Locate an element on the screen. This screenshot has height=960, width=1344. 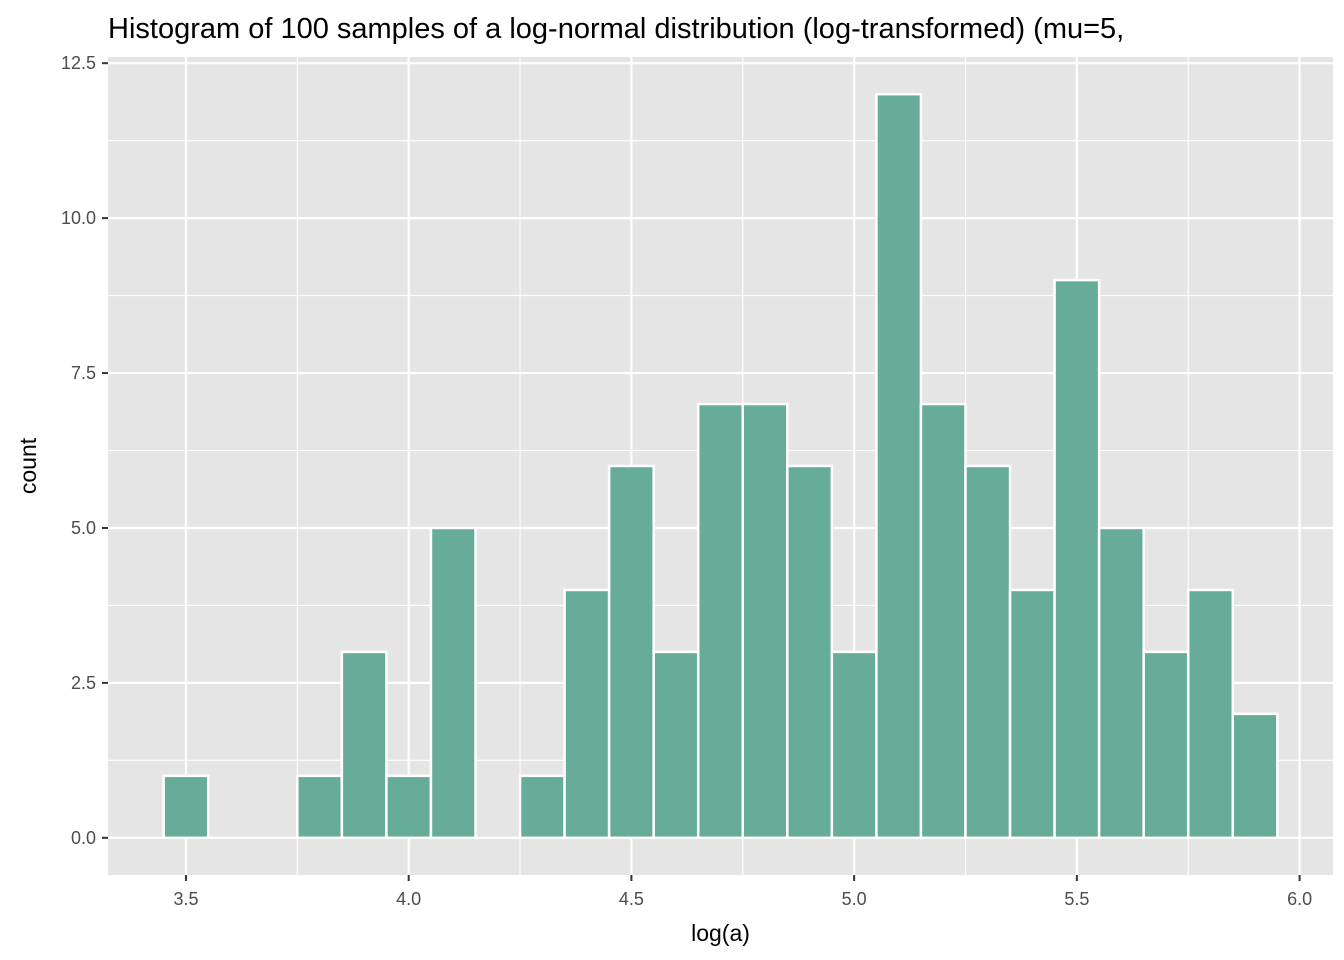
y-tick-label: 12.5 is located at coordinates (78, 63).